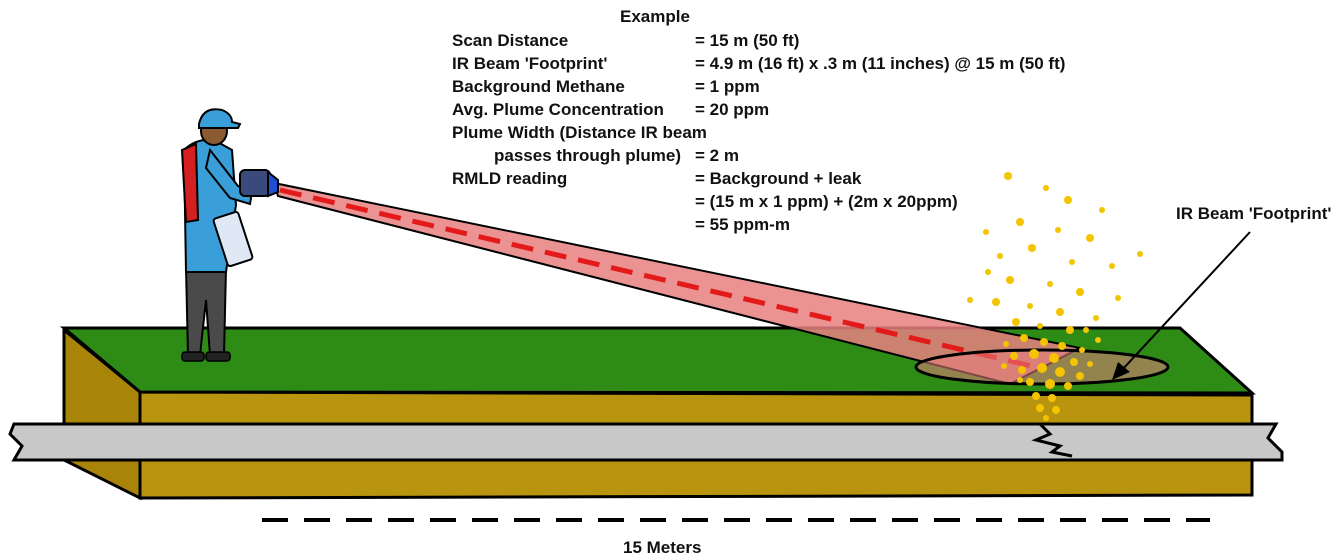 The height and width of the screenshot is (555, 1344). What do you see at coordinates (255, 183) in the screenshot?
I see `rmld-detector` at bounding box center [255, 183].